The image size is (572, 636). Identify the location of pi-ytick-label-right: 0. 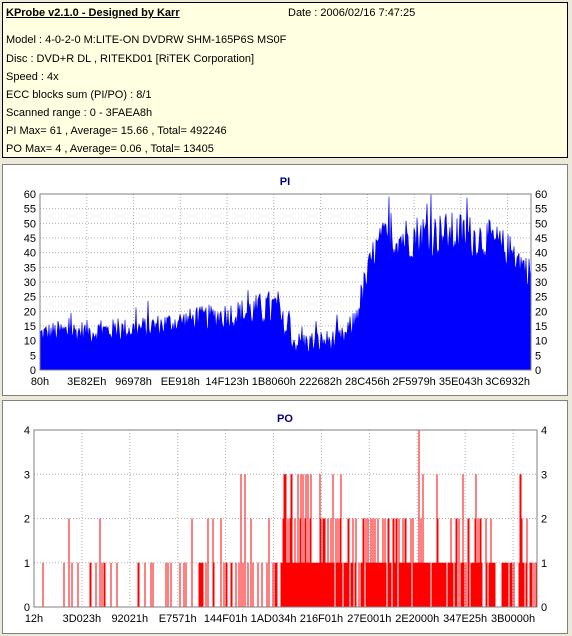
(538, 371).